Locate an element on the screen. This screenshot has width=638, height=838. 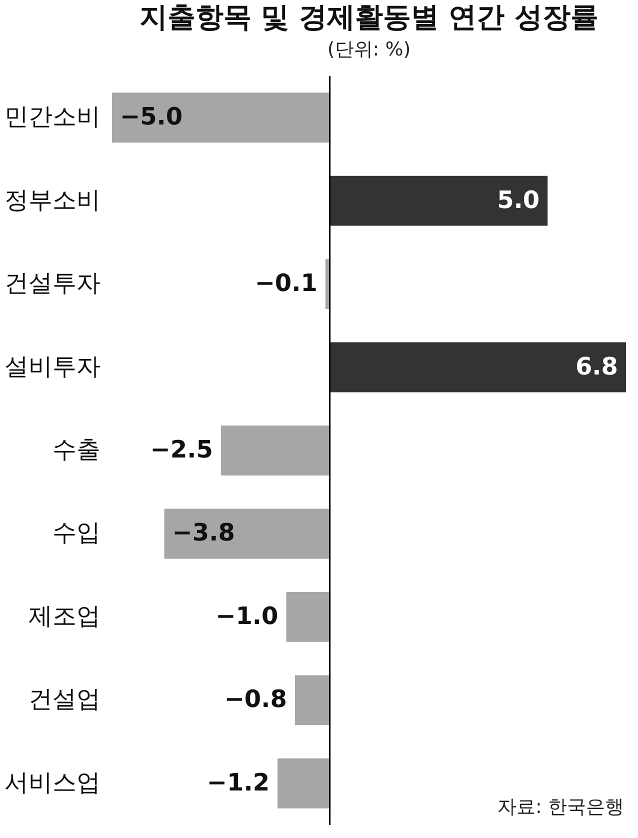
y-tick-label: 수입 is located at coordinates (76, 532).